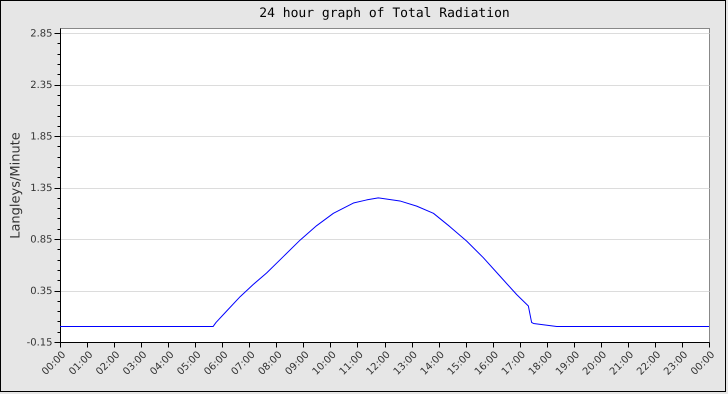  Describe the element at coordinates (384, 13) in the screenshot. I see `chart-title: 24 hour graph of Total Radiation` at that location.